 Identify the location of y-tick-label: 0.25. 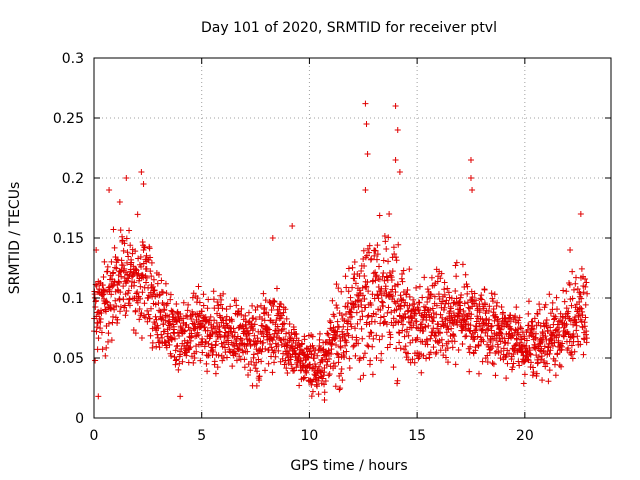
(68, 119).